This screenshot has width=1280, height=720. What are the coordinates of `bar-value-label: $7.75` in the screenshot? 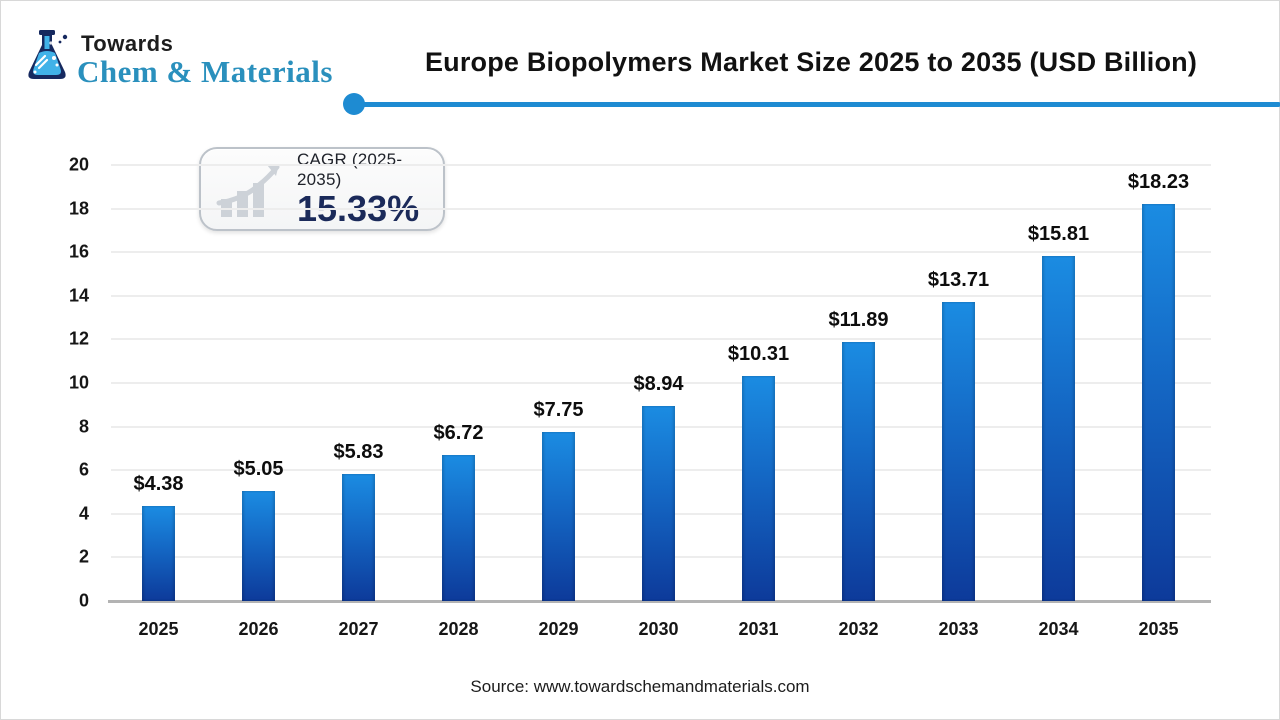 It's located at (558, 410).